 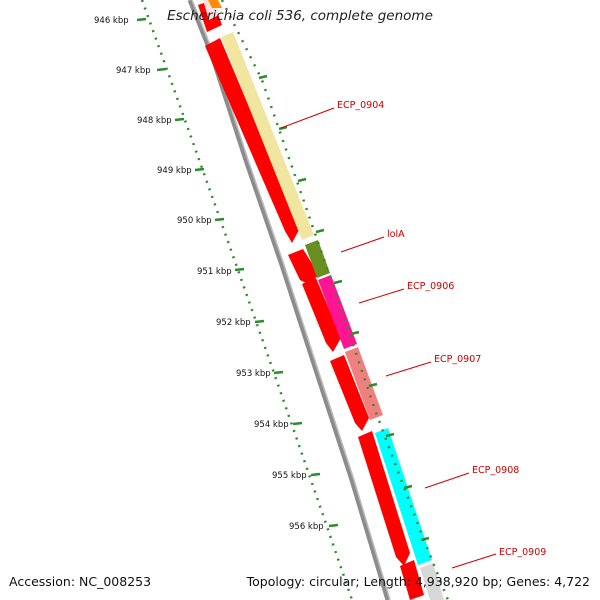 What do you see at coordinates (495, 470) in the screenshot?
I see `gene-label-ECP_0908: ECP_0908` at bounding box center [495, 470].